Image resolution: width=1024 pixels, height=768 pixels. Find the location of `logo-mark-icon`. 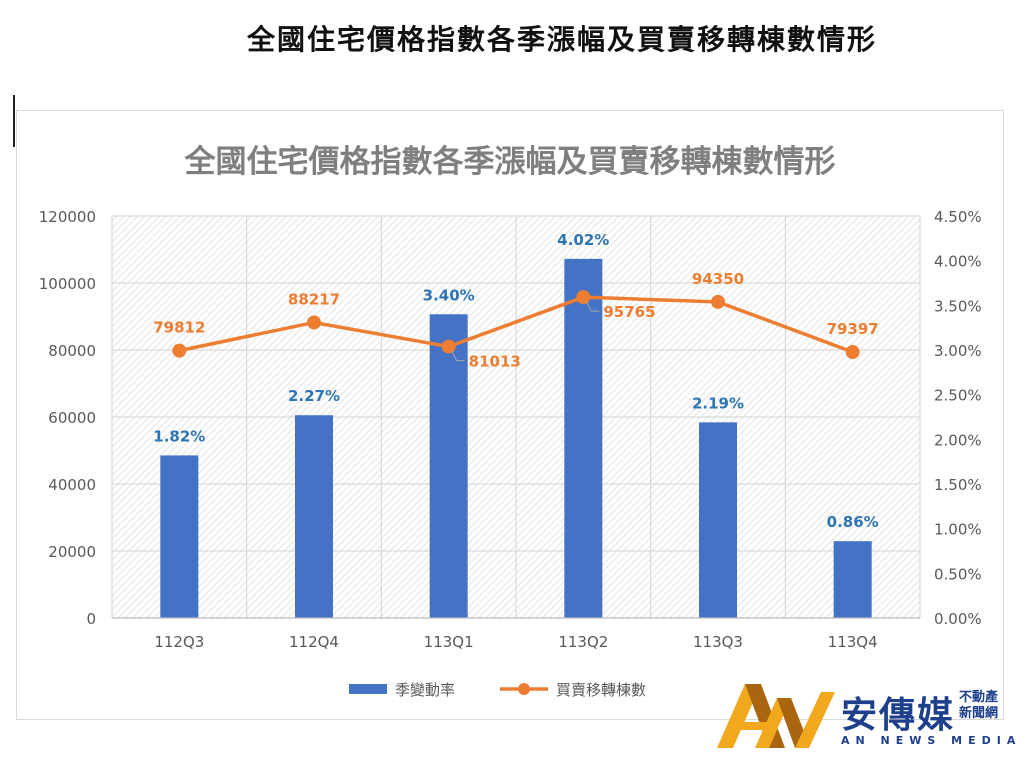

logo-mark-icon is located at coordinates (776, 716).